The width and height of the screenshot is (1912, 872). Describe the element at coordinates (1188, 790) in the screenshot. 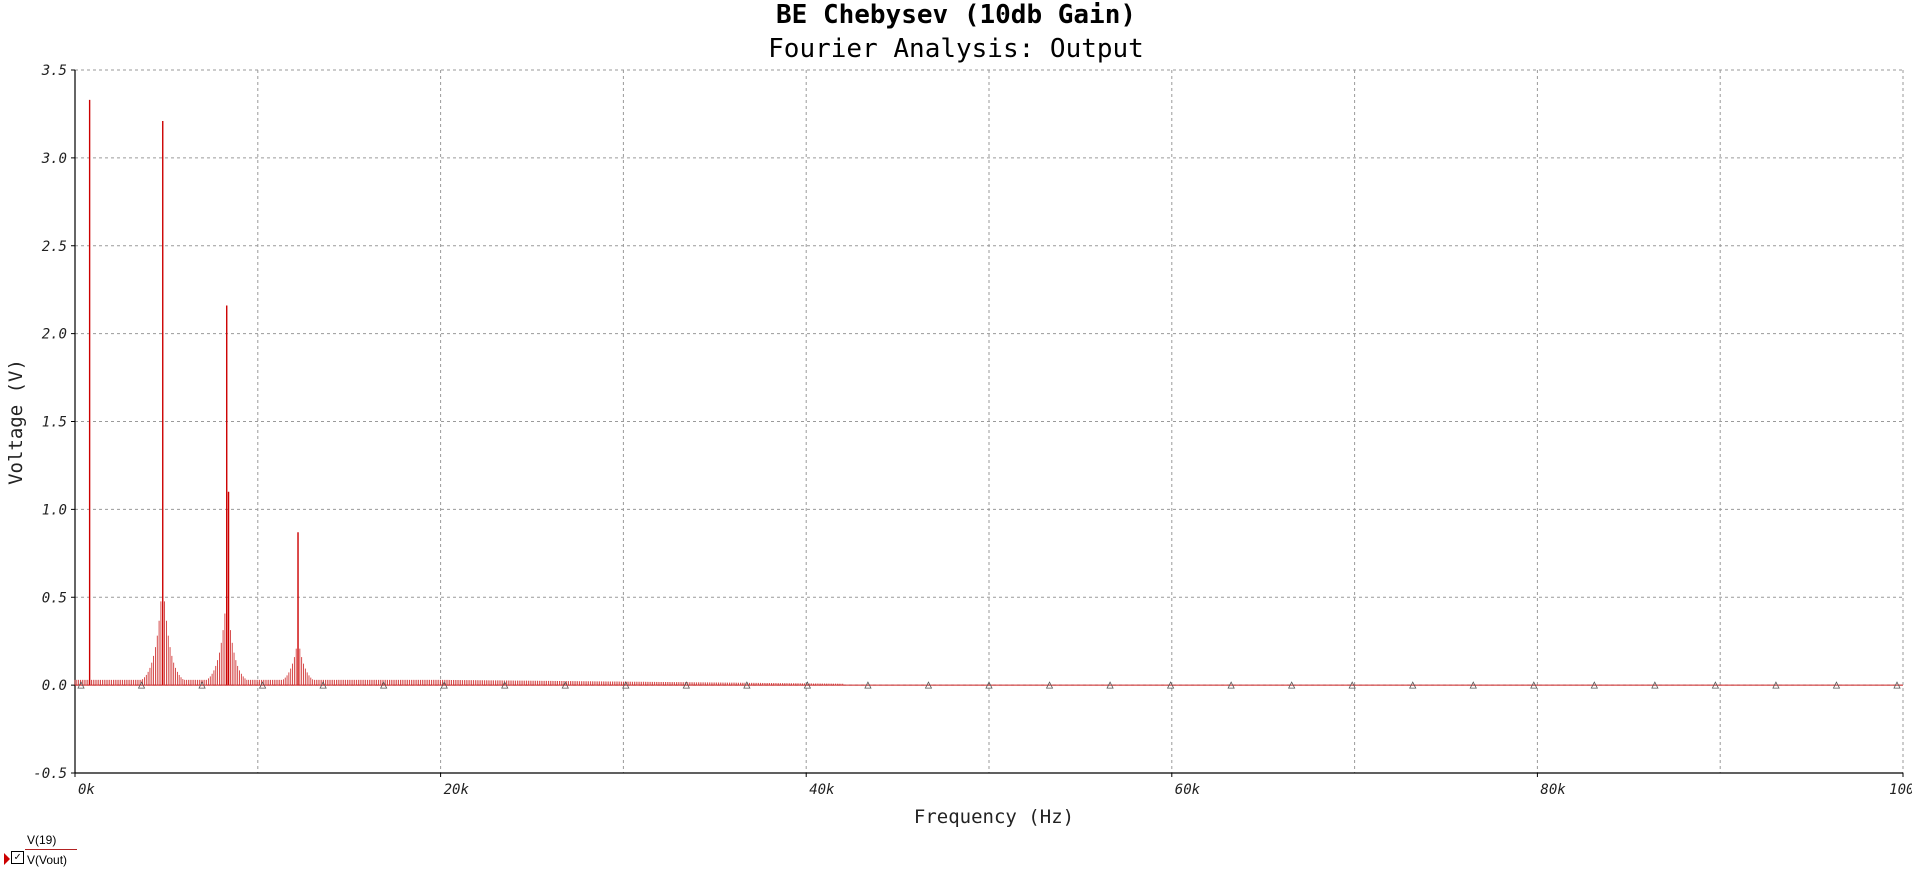

I see `x-tick-label: 60k` at that location.